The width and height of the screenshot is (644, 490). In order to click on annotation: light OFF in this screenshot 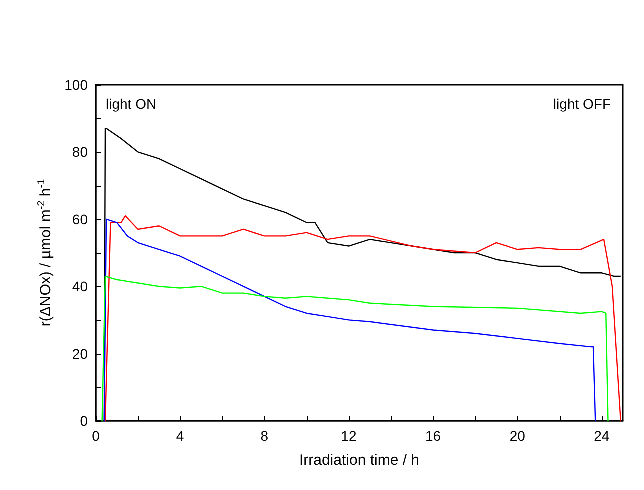, I will do `click(582, 104)`.